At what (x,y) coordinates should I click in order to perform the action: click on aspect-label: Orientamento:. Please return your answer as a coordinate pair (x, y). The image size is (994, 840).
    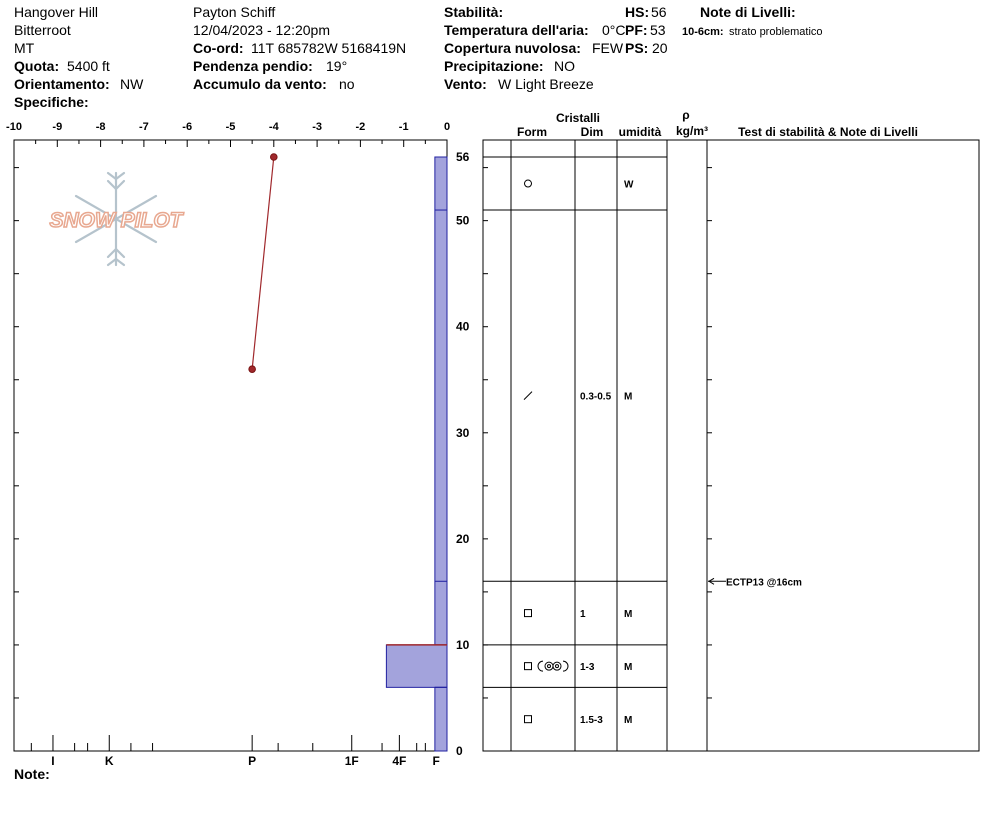
    Looking at the image, I should click on (62, 84).